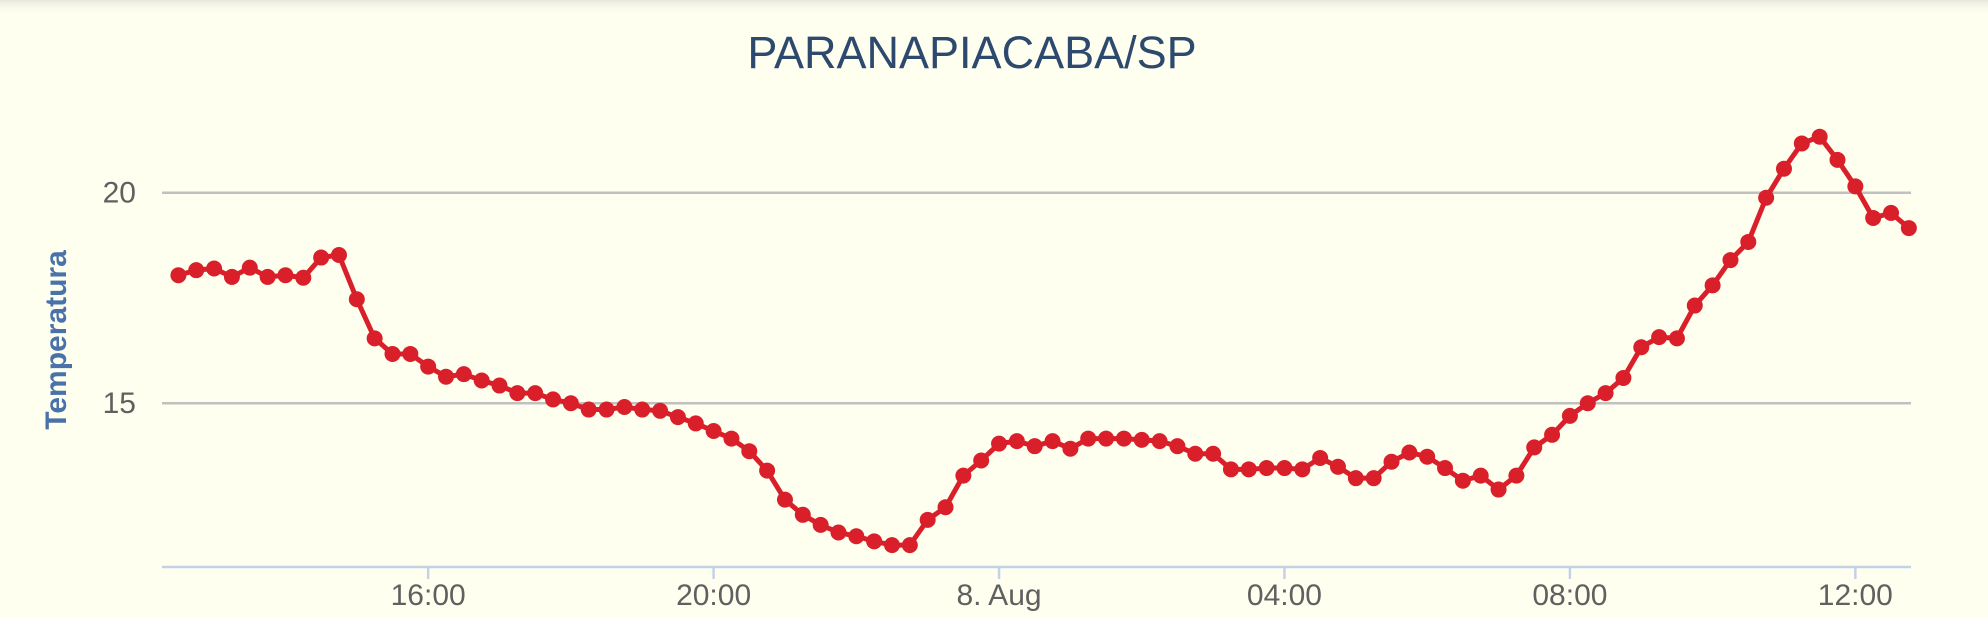  What do you see at coordinates (1569, 595) in the screenshot?
I see `x-tick-label: 08:00` at bounding box center [1569, 595].